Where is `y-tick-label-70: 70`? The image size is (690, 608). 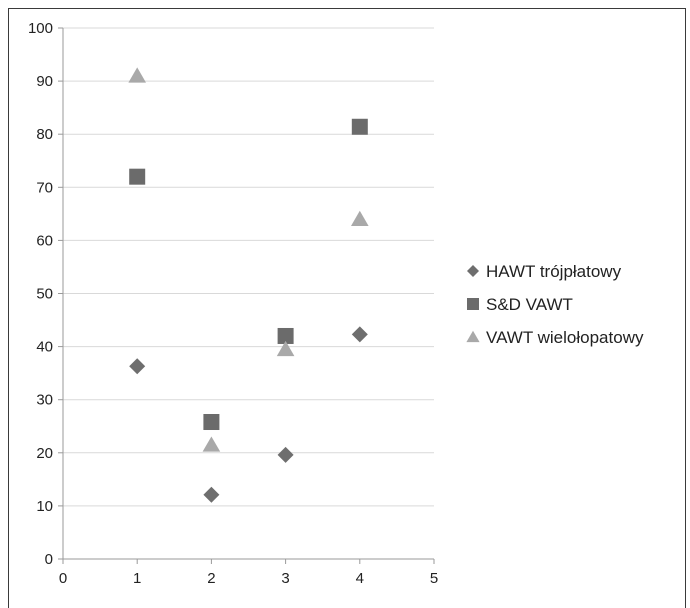
y-tick-label-70: 70 is located at coordinates (44, 187).